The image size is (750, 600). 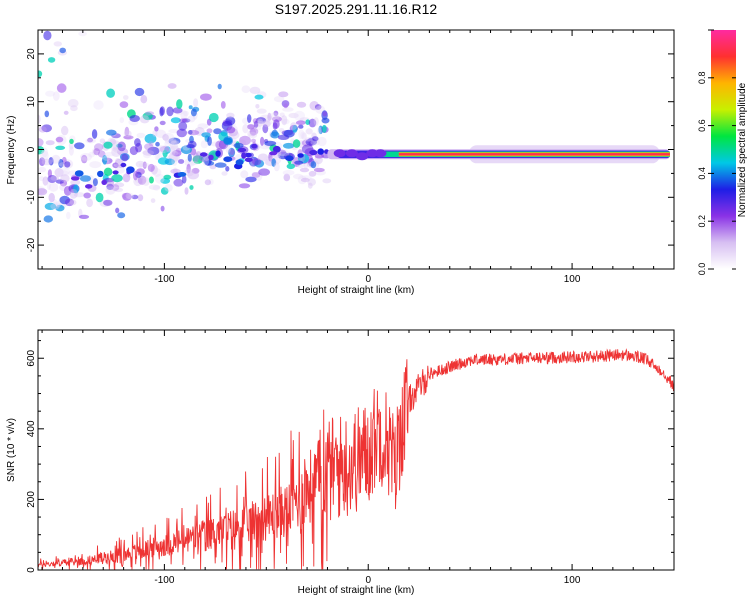 I want to click on x-tick-label: 100, so click(x=572, y=279).